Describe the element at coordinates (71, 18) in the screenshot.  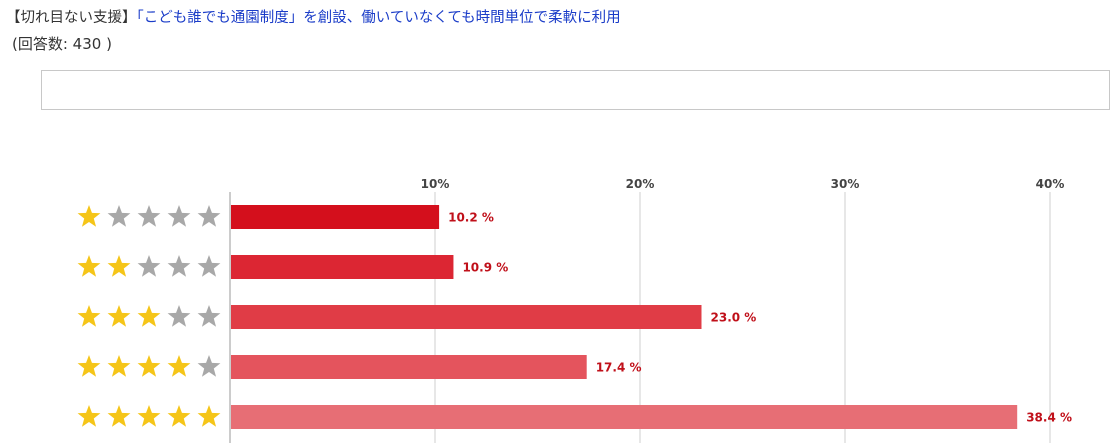
I see `question-category: 【切れ目ない支援】` at that location.